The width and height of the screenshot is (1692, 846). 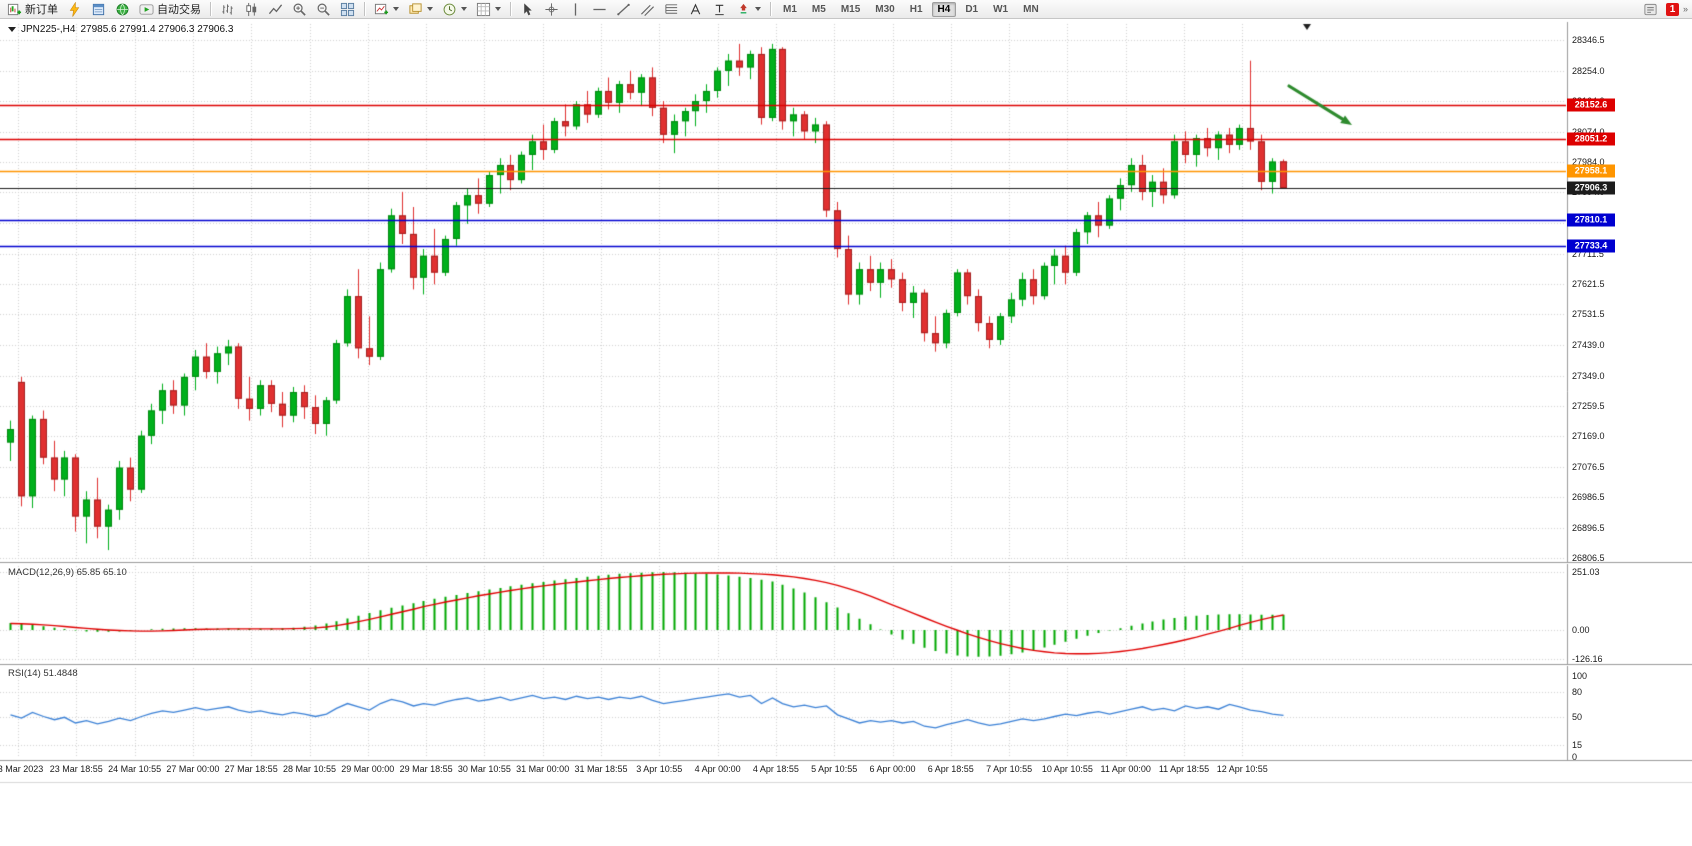 I want to click on template-icon, so click(x=483, y=9).